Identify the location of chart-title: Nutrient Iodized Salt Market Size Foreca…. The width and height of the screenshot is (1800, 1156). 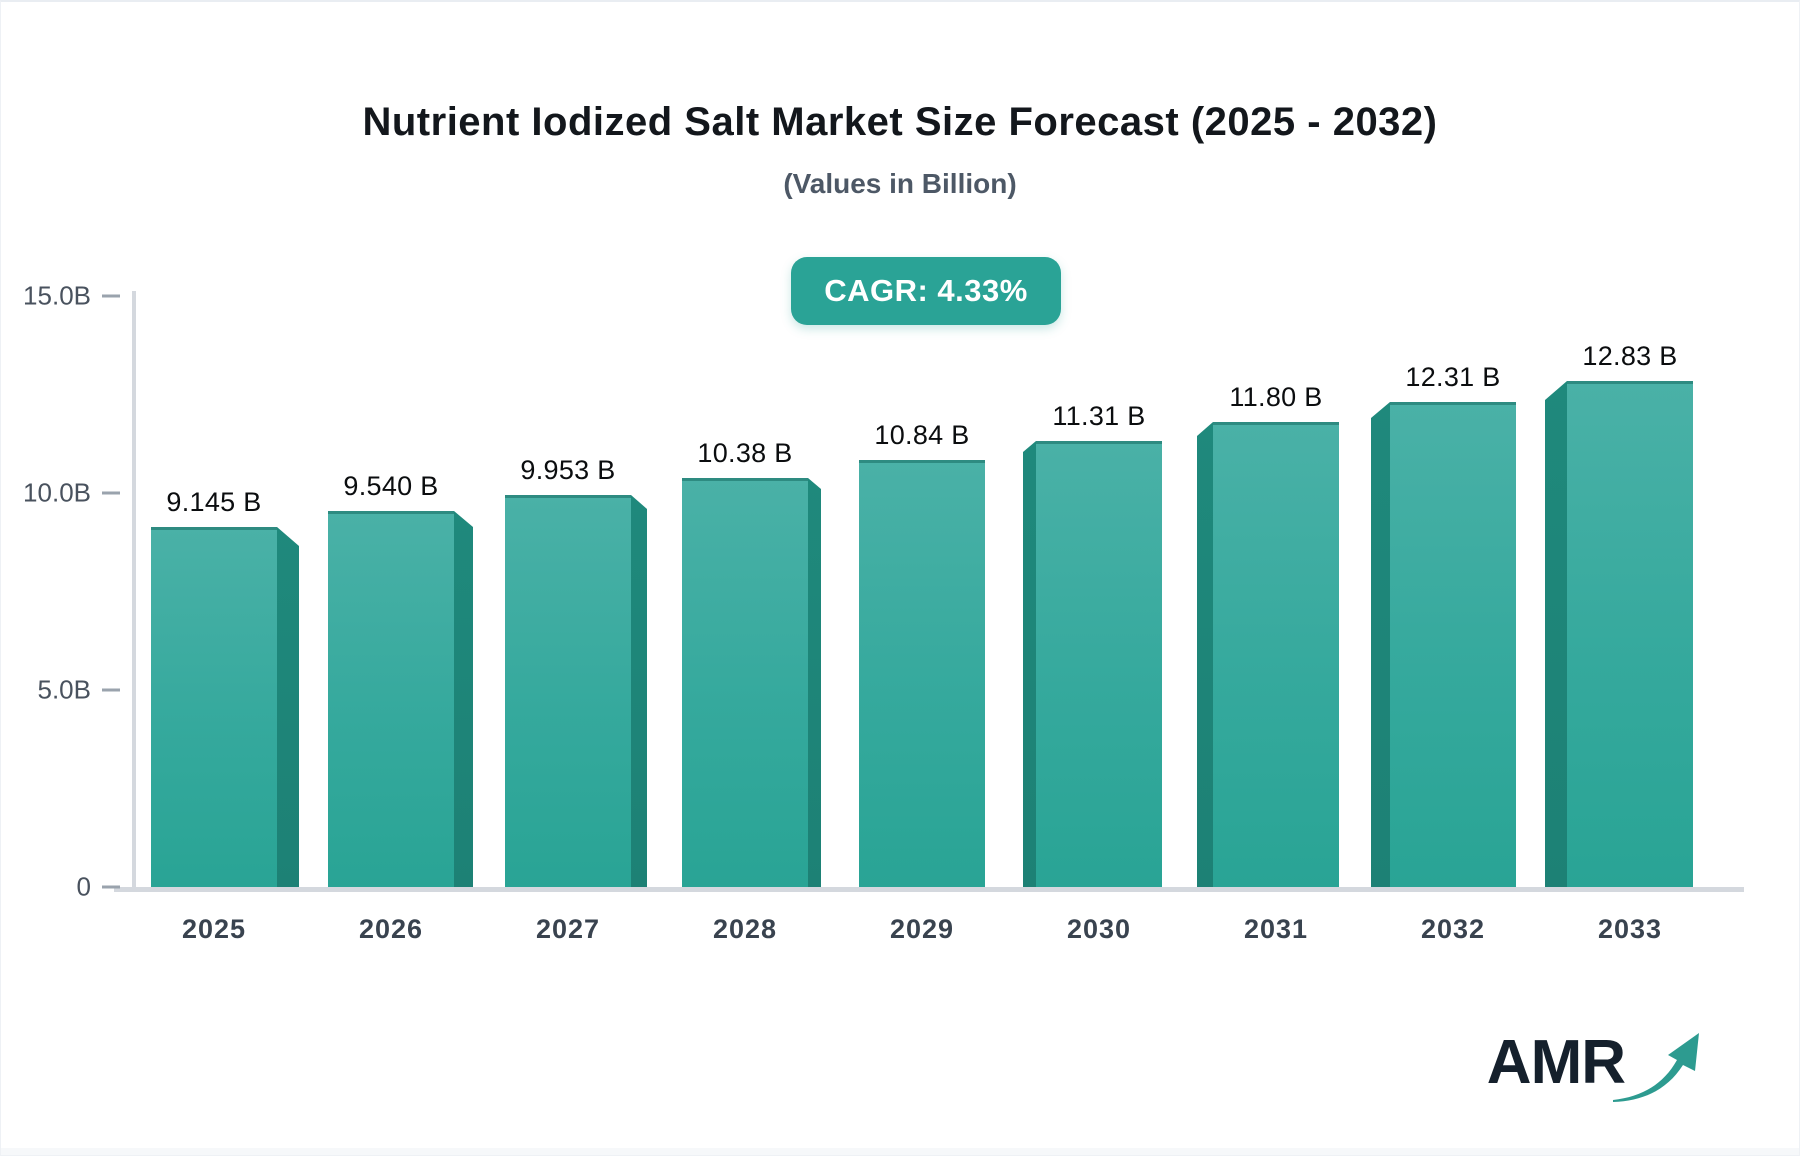
(900, 122).